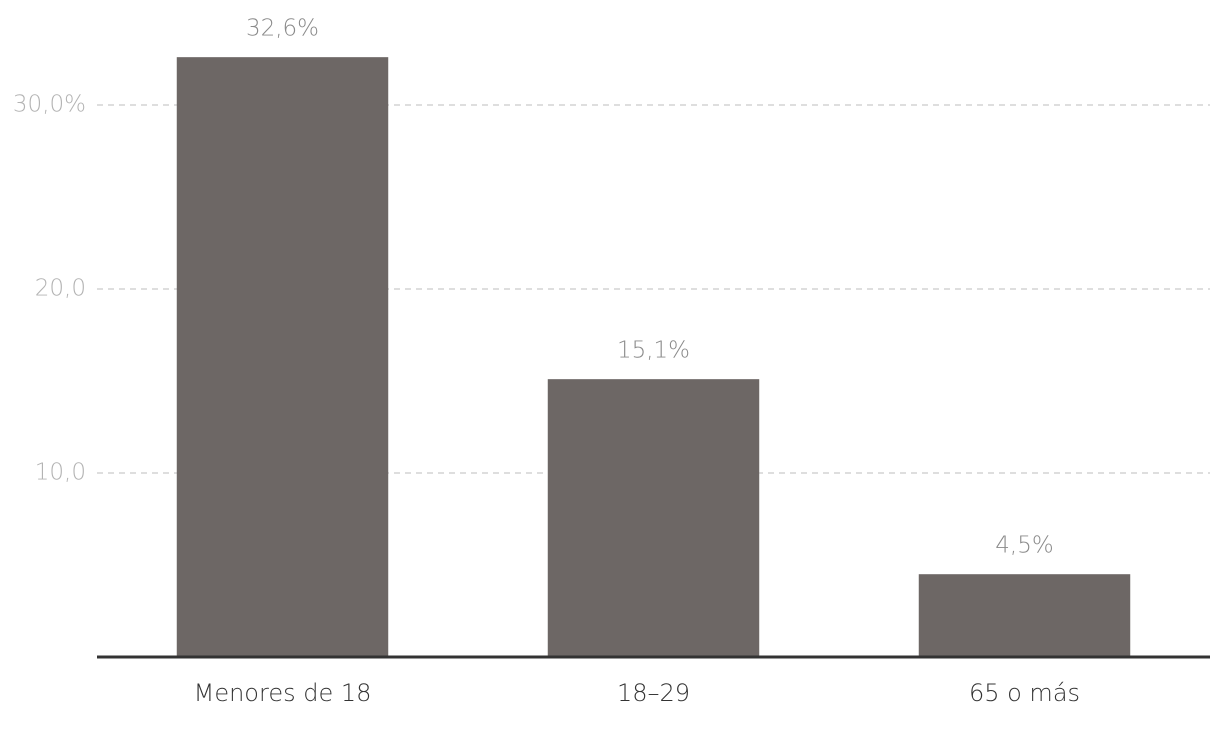 This screenshot has height=730, width=1220. What do you see at coordinates (49, 105) in the screenshot?
I see `y-tick-label: 30,0%` at bounding box center [49, 105].